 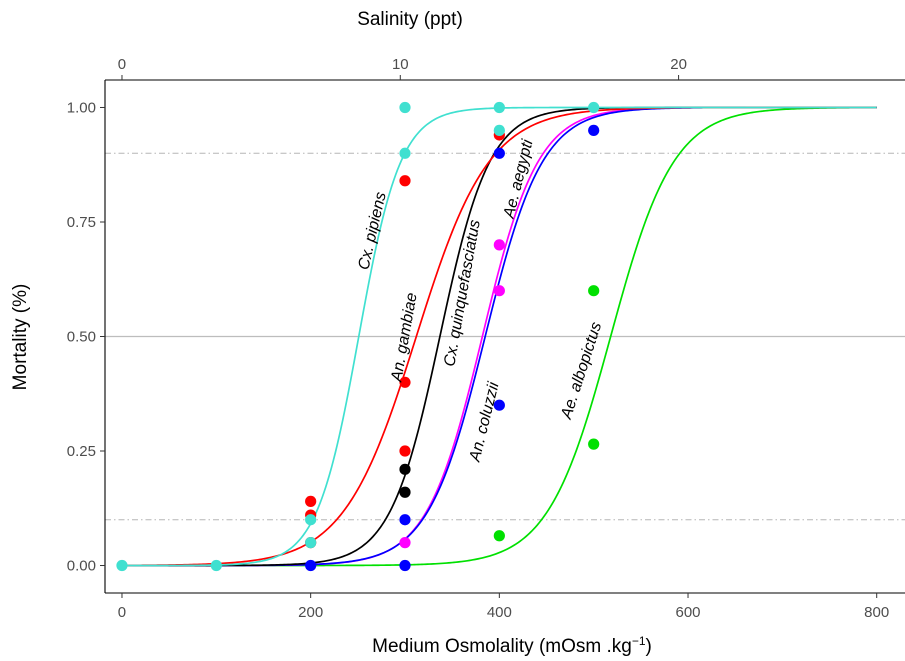 I want to click on x-tick-label-200: 200, so click(x=310, y=612).